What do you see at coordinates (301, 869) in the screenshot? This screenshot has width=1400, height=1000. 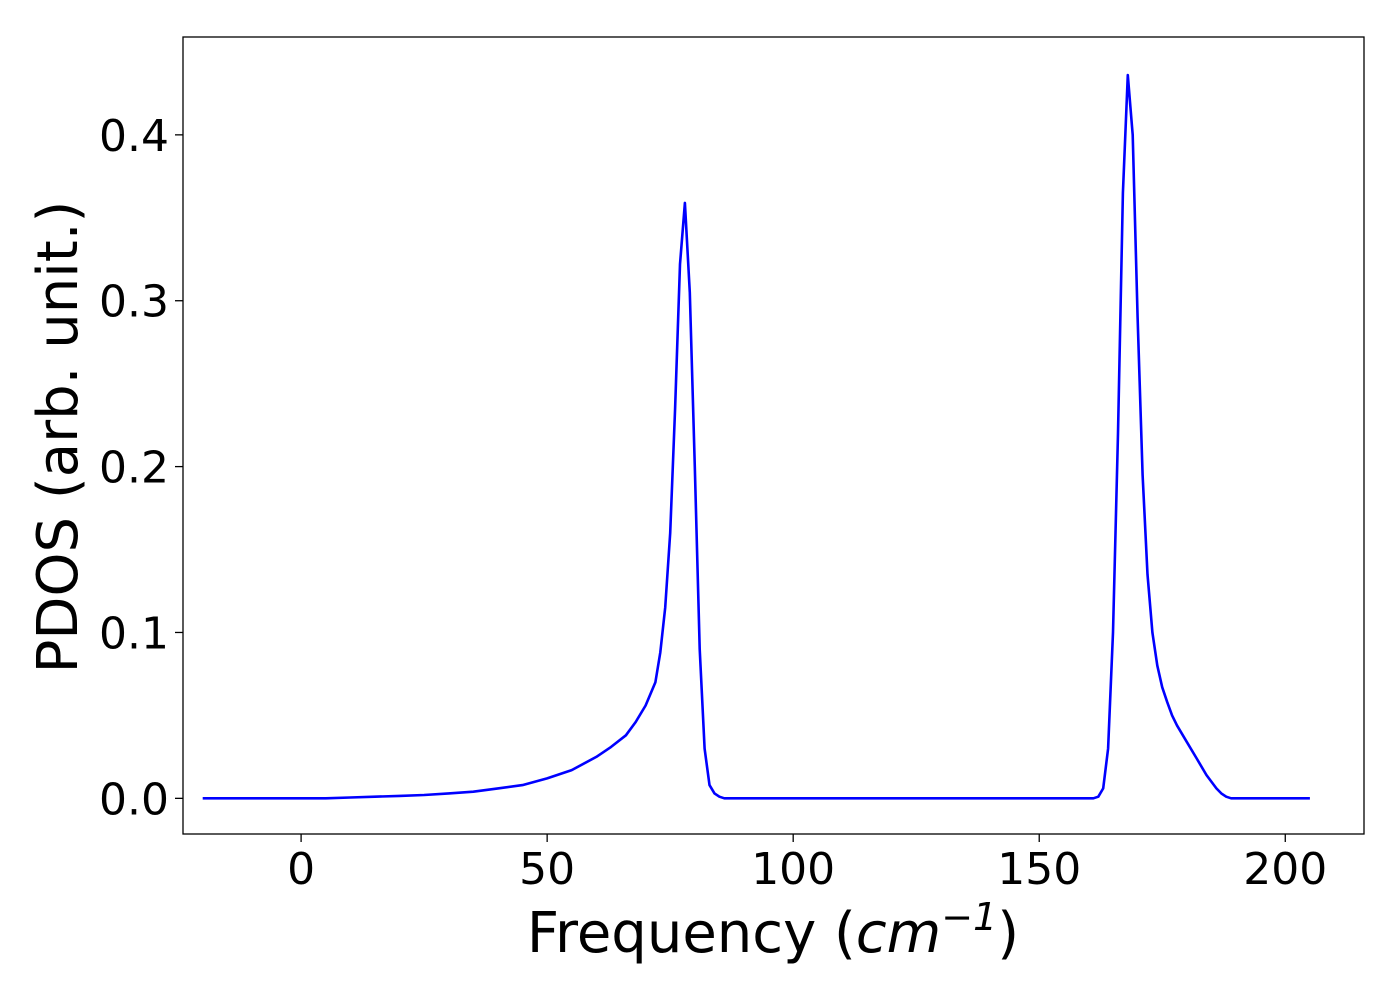 I see `x-tick-label: 0` at bounding box center [301, 869].